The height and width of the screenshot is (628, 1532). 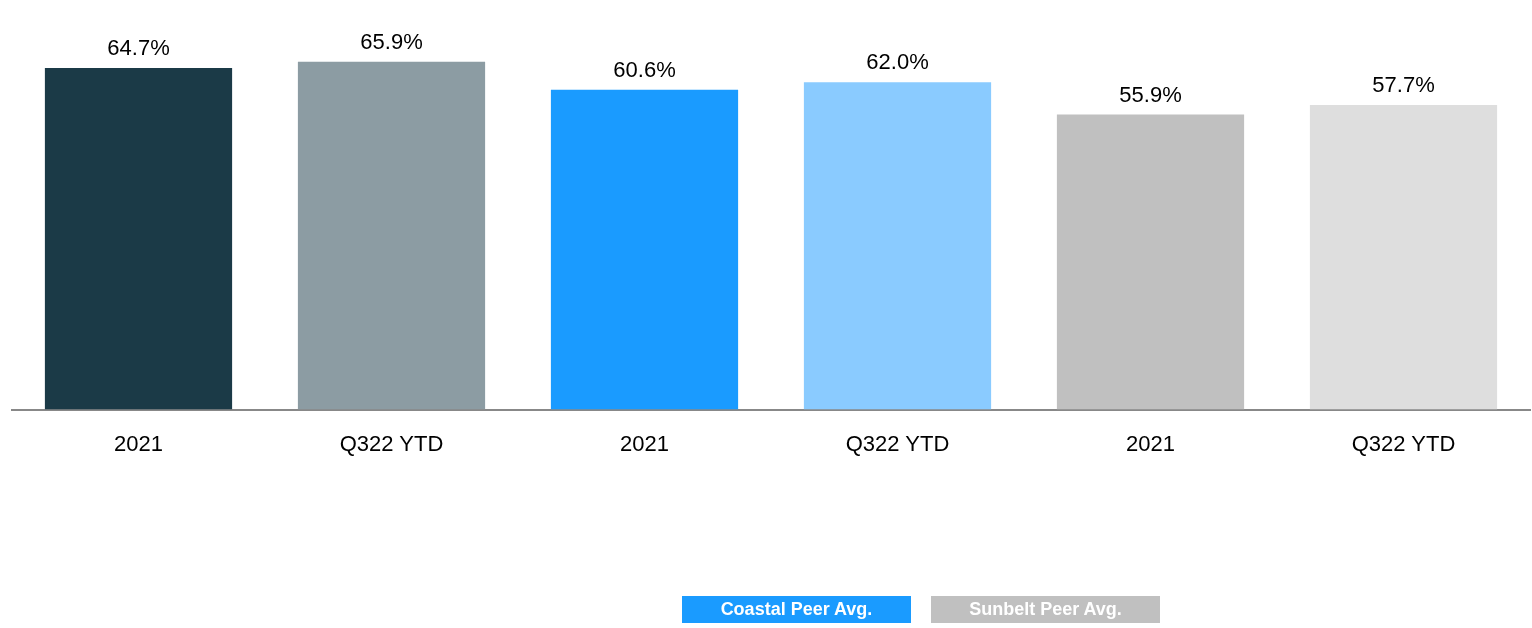 I want to click on data-label: 57.7%, so click(x=1403, y=85).